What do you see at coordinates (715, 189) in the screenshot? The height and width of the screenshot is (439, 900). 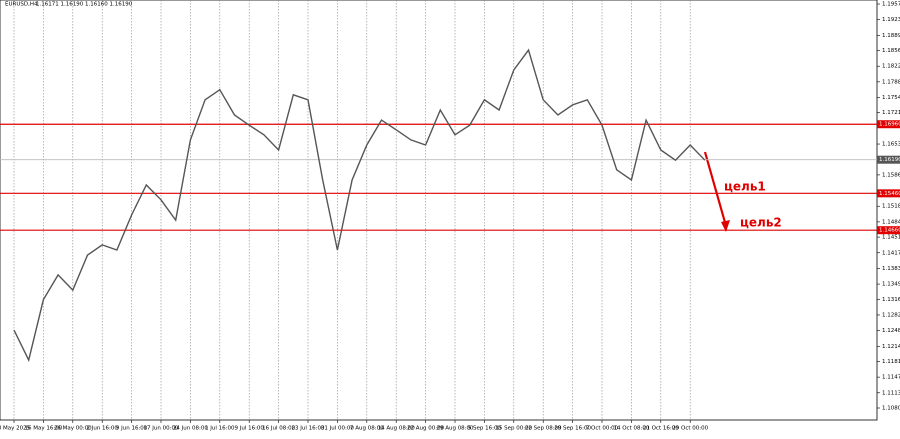 I see `target-arrow` at bounding box center [715, 189].